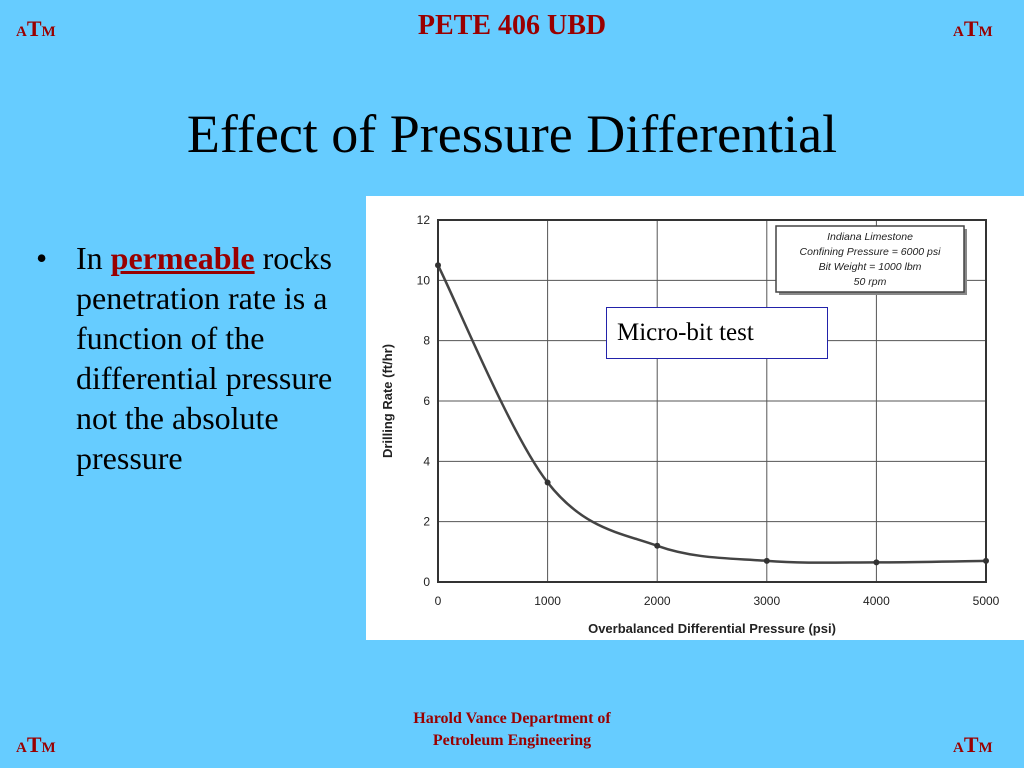 This screenshot has height=768, width=1024. I want to click on y-tick-label: 8, so click(426, 341).